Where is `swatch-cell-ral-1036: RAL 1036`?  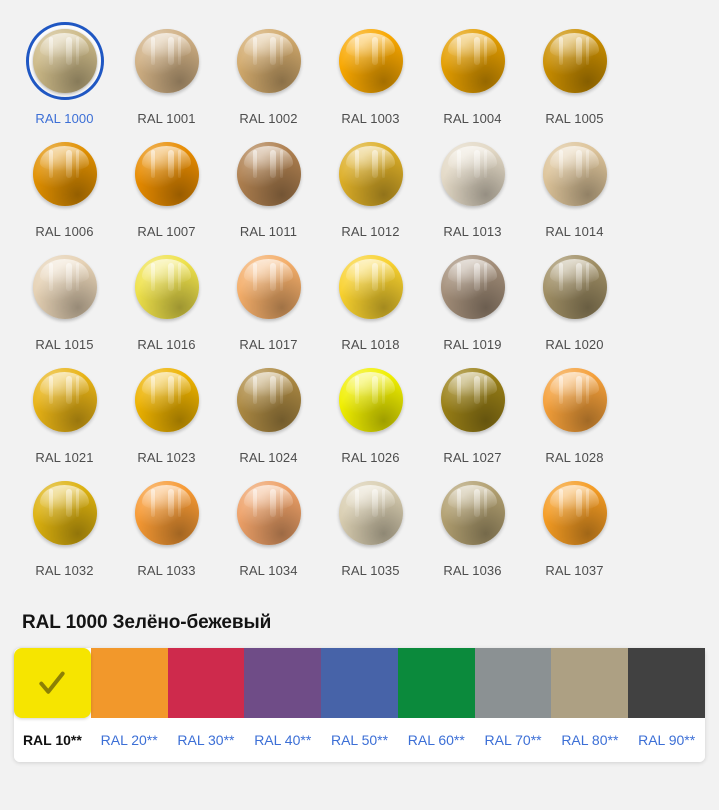
swatch-cell-ral-1036: RAL 1036 is located at coordinates (472, 522).